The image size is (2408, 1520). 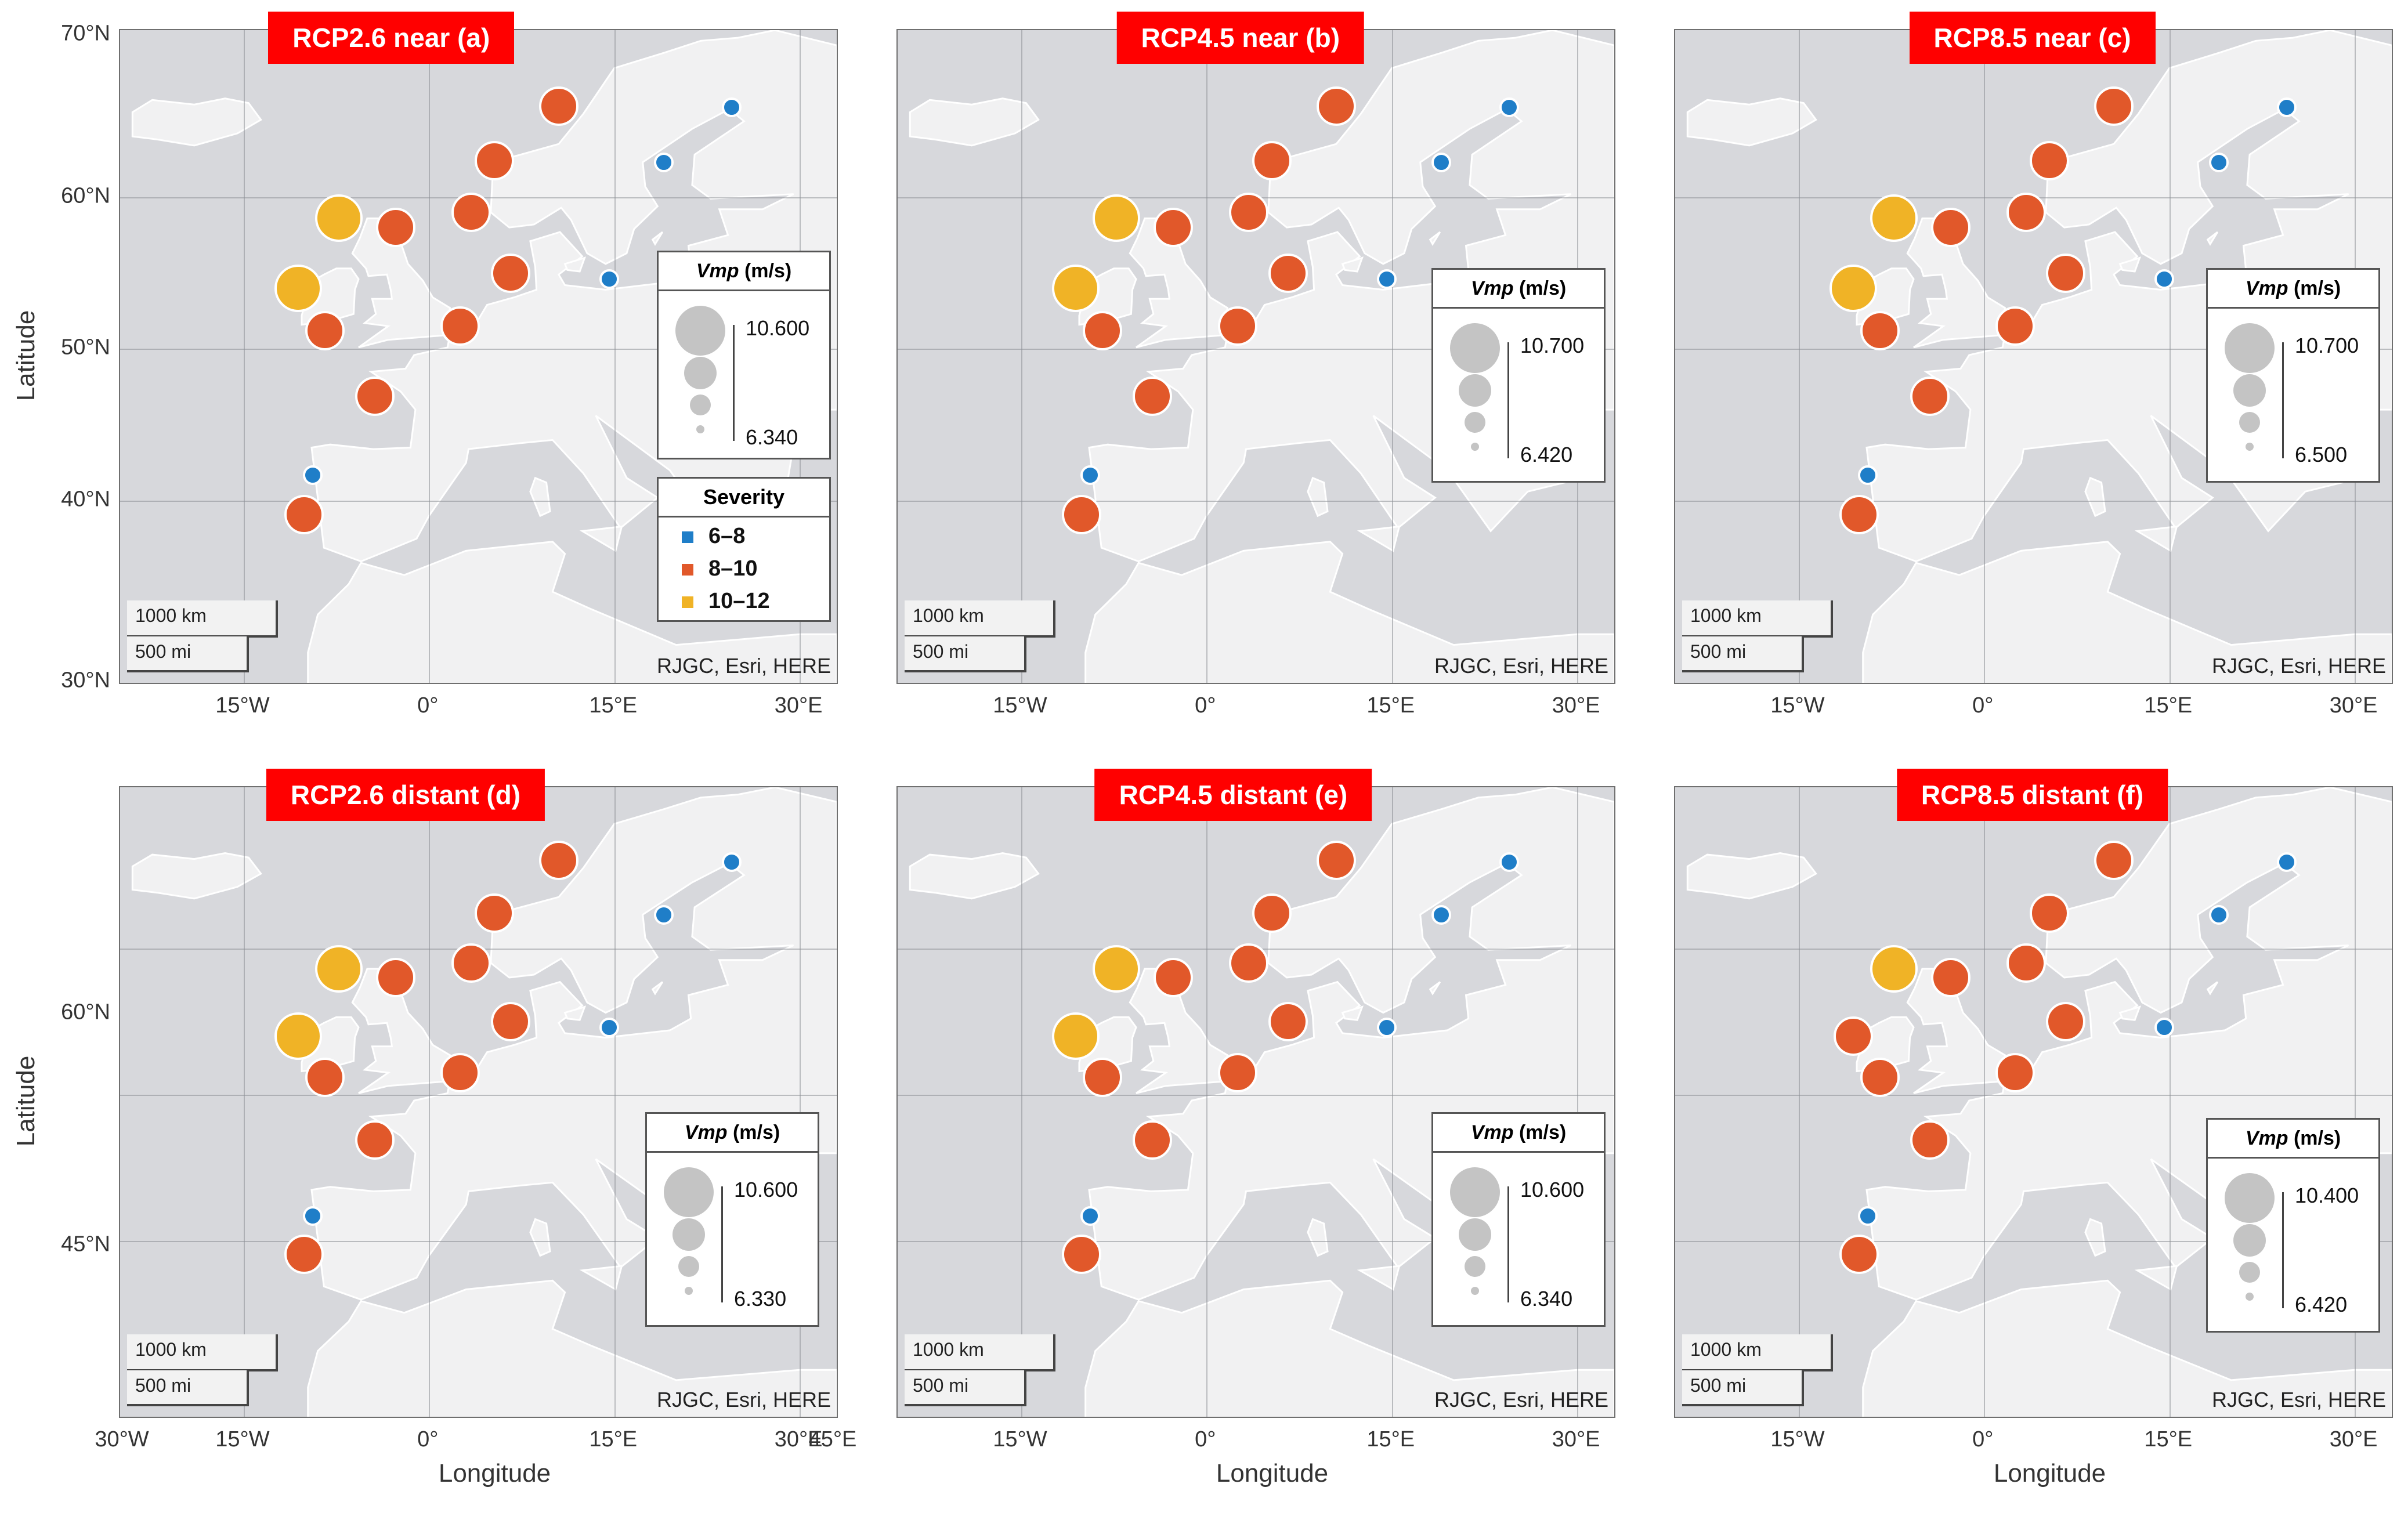 I want to click on longitude-axis-title: Longitude, so click(x=2049, y=1473).